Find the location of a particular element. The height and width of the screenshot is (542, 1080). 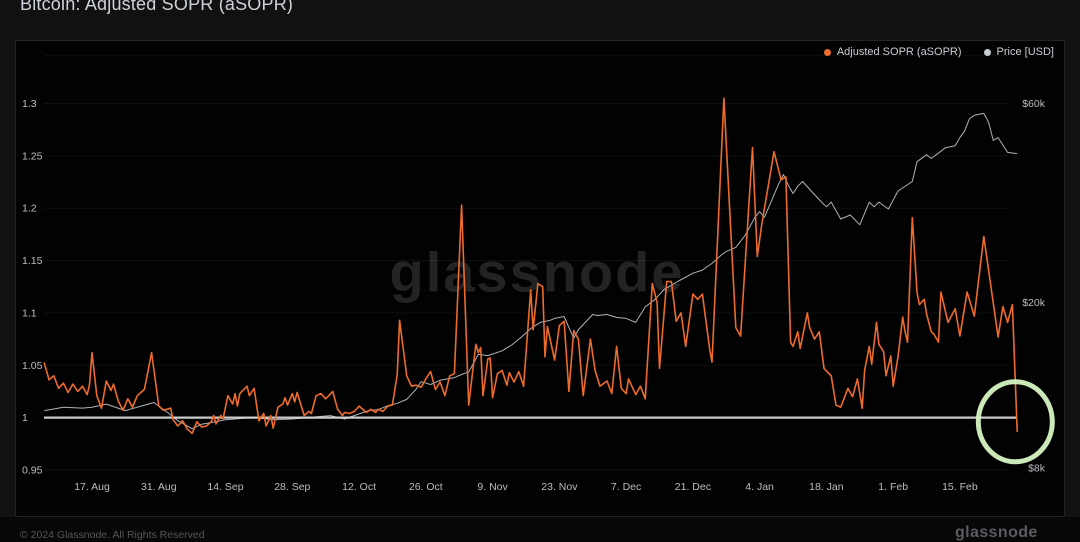

svg-text: 1. Feb is located at coordinates (893, 487).